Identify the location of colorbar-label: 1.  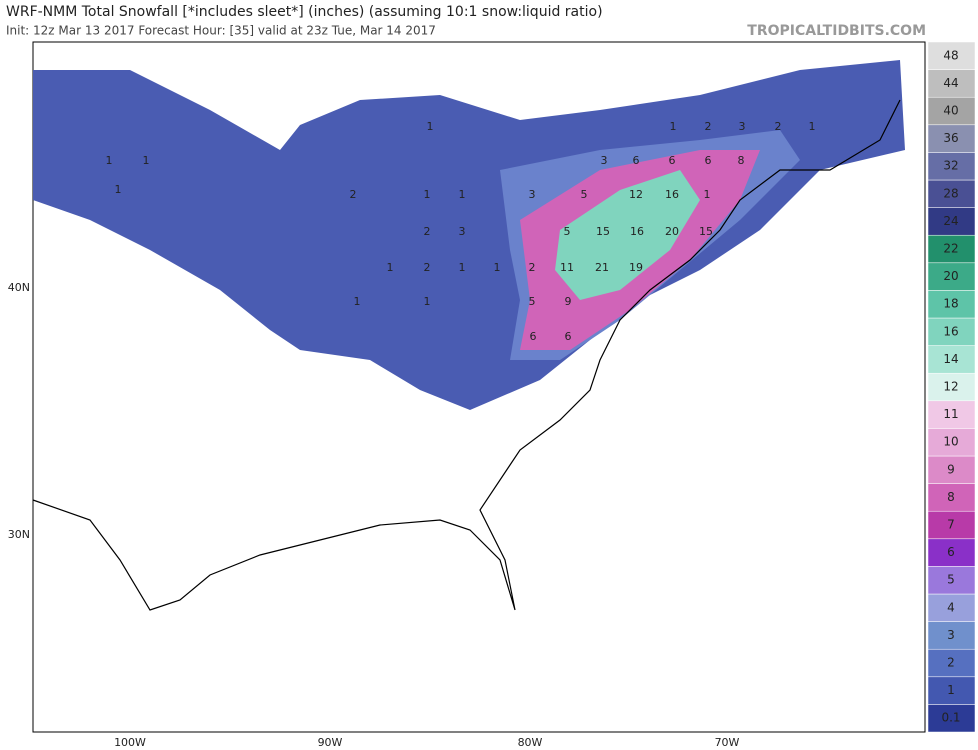
(951, 690).